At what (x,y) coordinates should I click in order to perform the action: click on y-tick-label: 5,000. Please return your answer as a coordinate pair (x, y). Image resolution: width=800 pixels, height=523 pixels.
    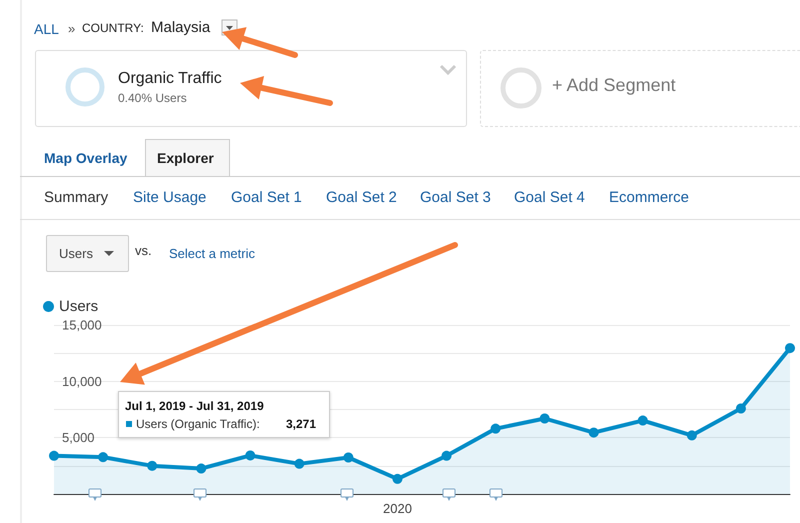
    Looking at the image, I should click on (78, 438).